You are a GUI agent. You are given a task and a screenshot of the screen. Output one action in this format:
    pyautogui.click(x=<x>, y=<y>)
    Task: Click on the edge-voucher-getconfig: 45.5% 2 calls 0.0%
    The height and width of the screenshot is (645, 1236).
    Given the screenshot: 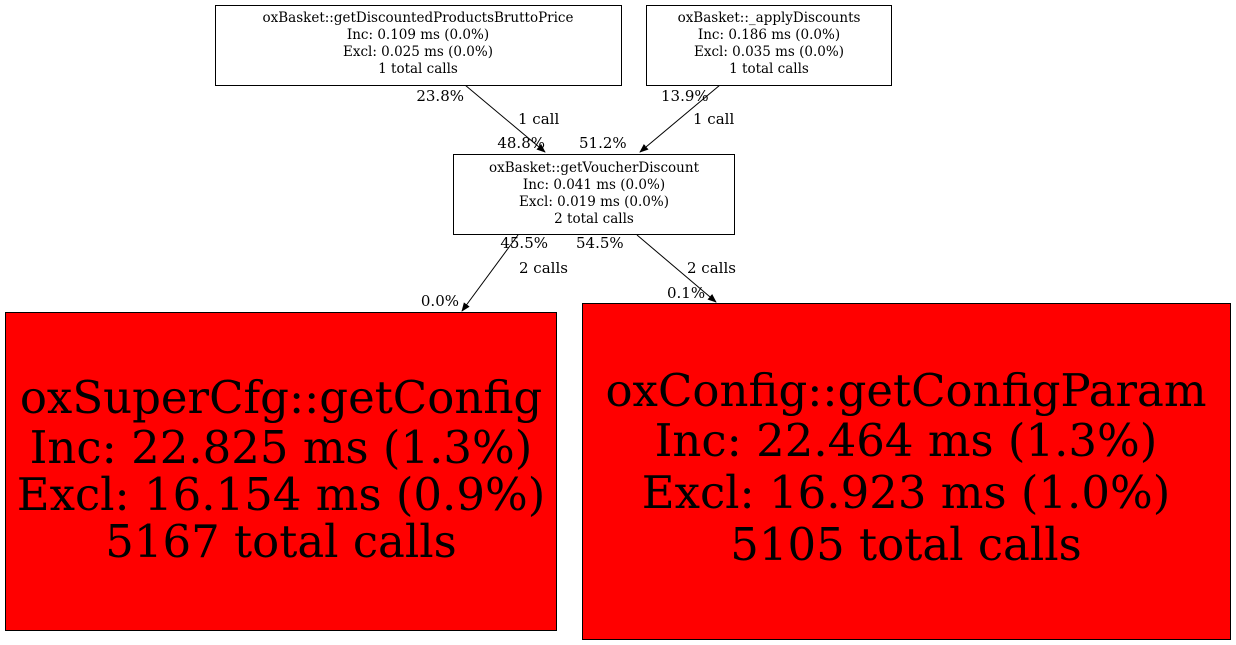 What is the action you would take?
    pyautogui.click(x=494, y=273)
    